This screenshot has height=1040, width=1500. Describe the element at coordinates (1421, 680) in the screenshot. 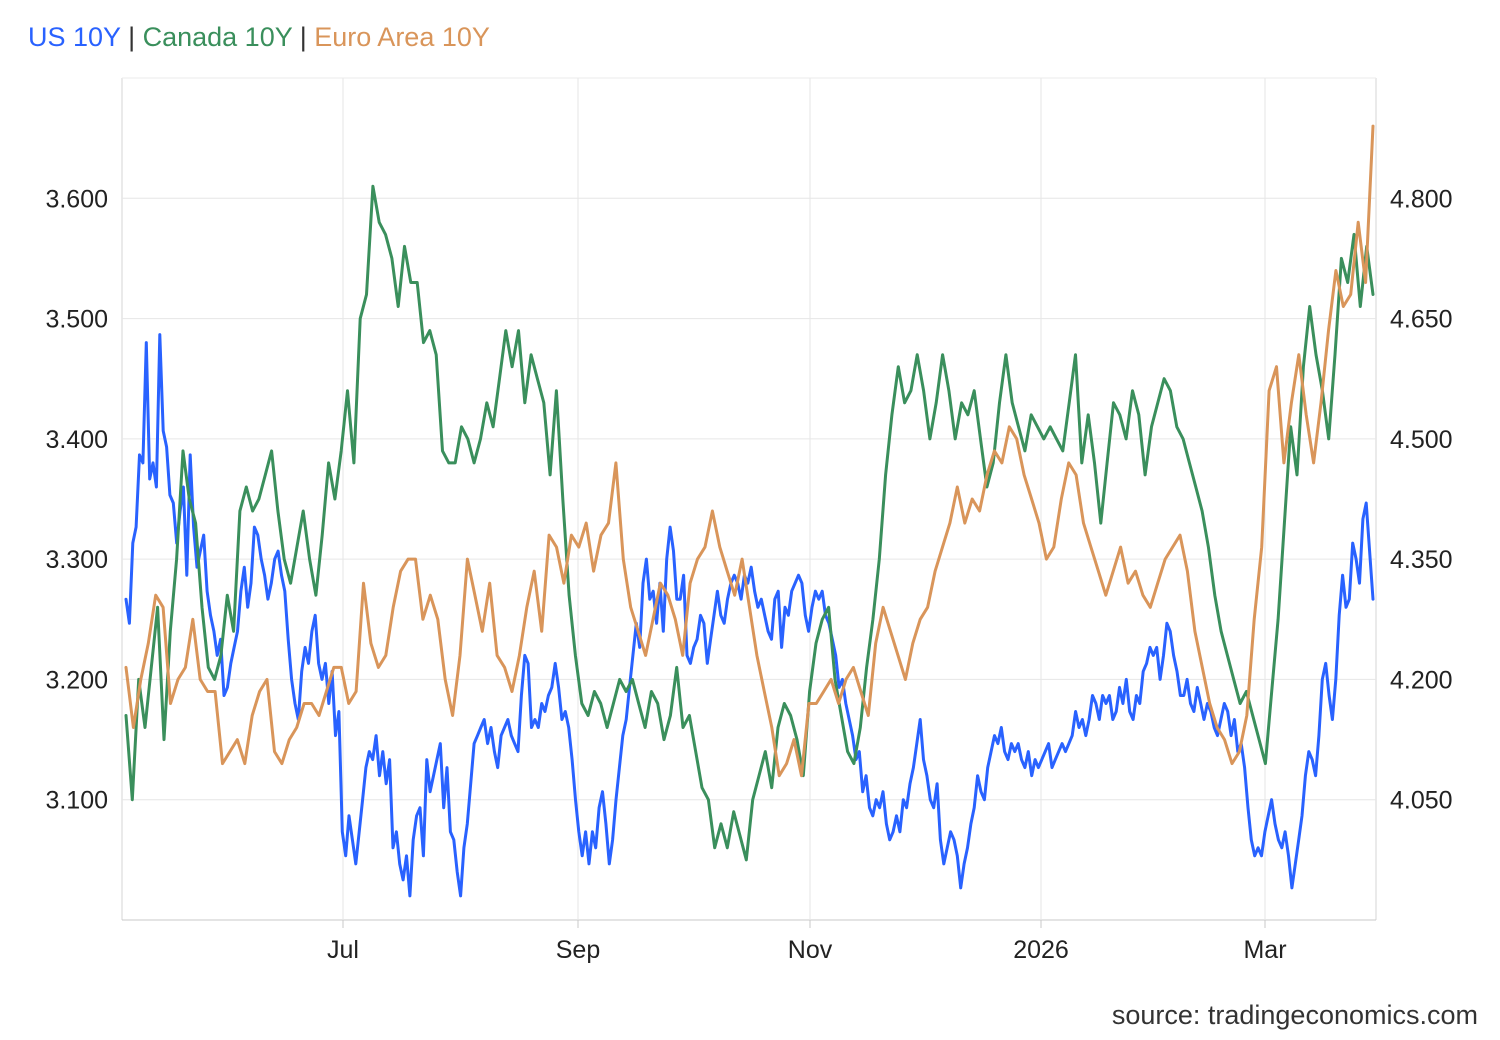

I see `right-y-tick-label: 4.200` at that location.